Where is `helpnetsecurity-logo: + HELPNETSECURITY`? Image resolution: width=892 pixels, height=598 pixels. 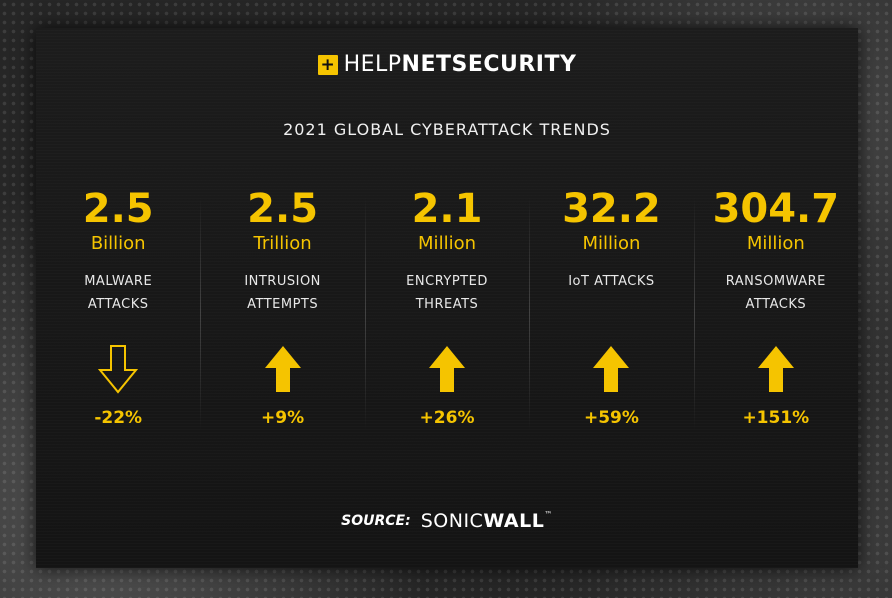
helpnetsecurity-logo: + HELPNETSECURITY is located at coordinates (447, 64).